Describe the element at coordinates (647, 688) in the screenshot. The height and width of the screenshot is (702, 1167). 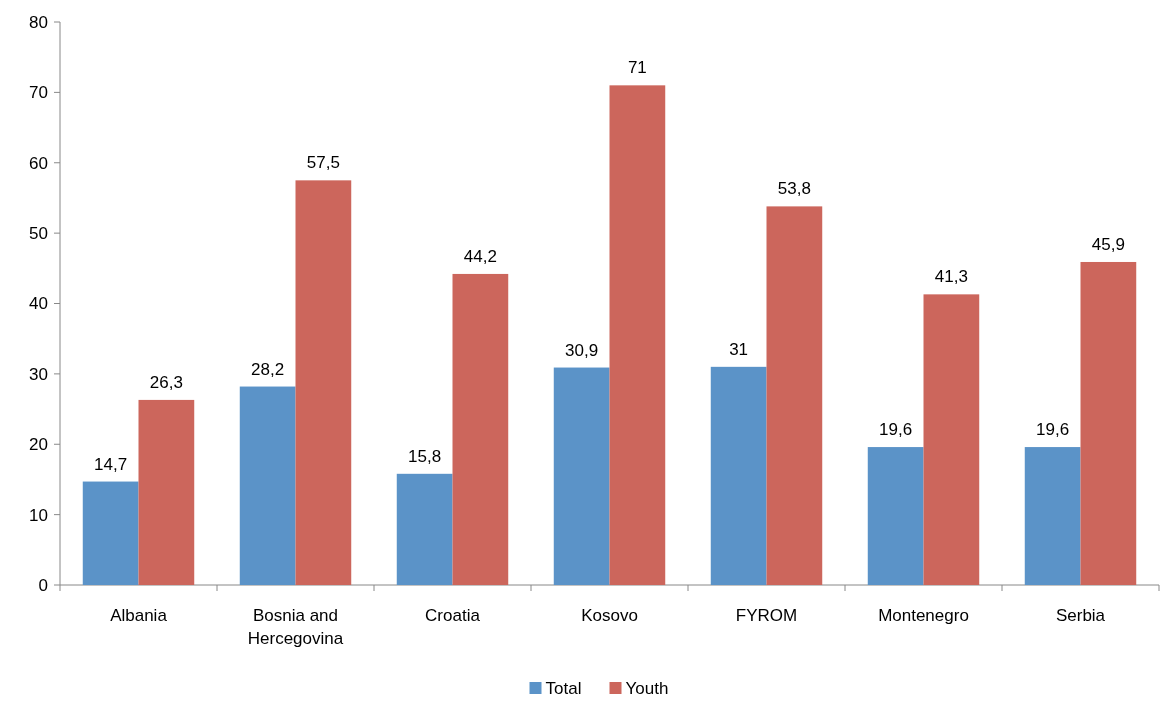
I see `legend-label: Youth` at that location.